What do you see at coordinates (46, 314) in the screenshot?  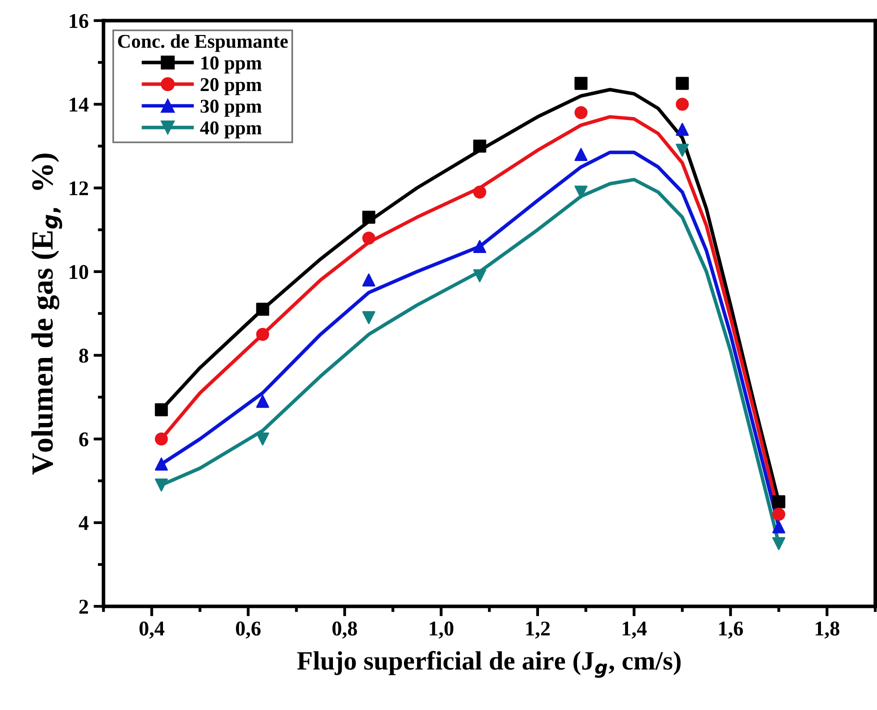 I see `y-axis-title: Volumen de gas (E$_{g,}$ %)` at bounding box center [46, 314].